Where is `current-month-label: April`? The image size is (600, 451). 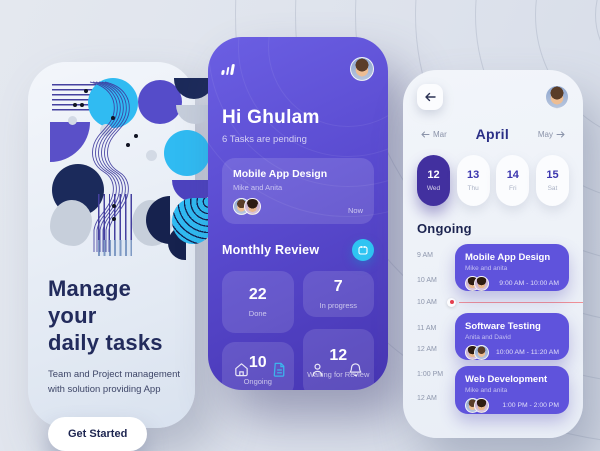
current-month-label: April is located at coordinates (492, 134).